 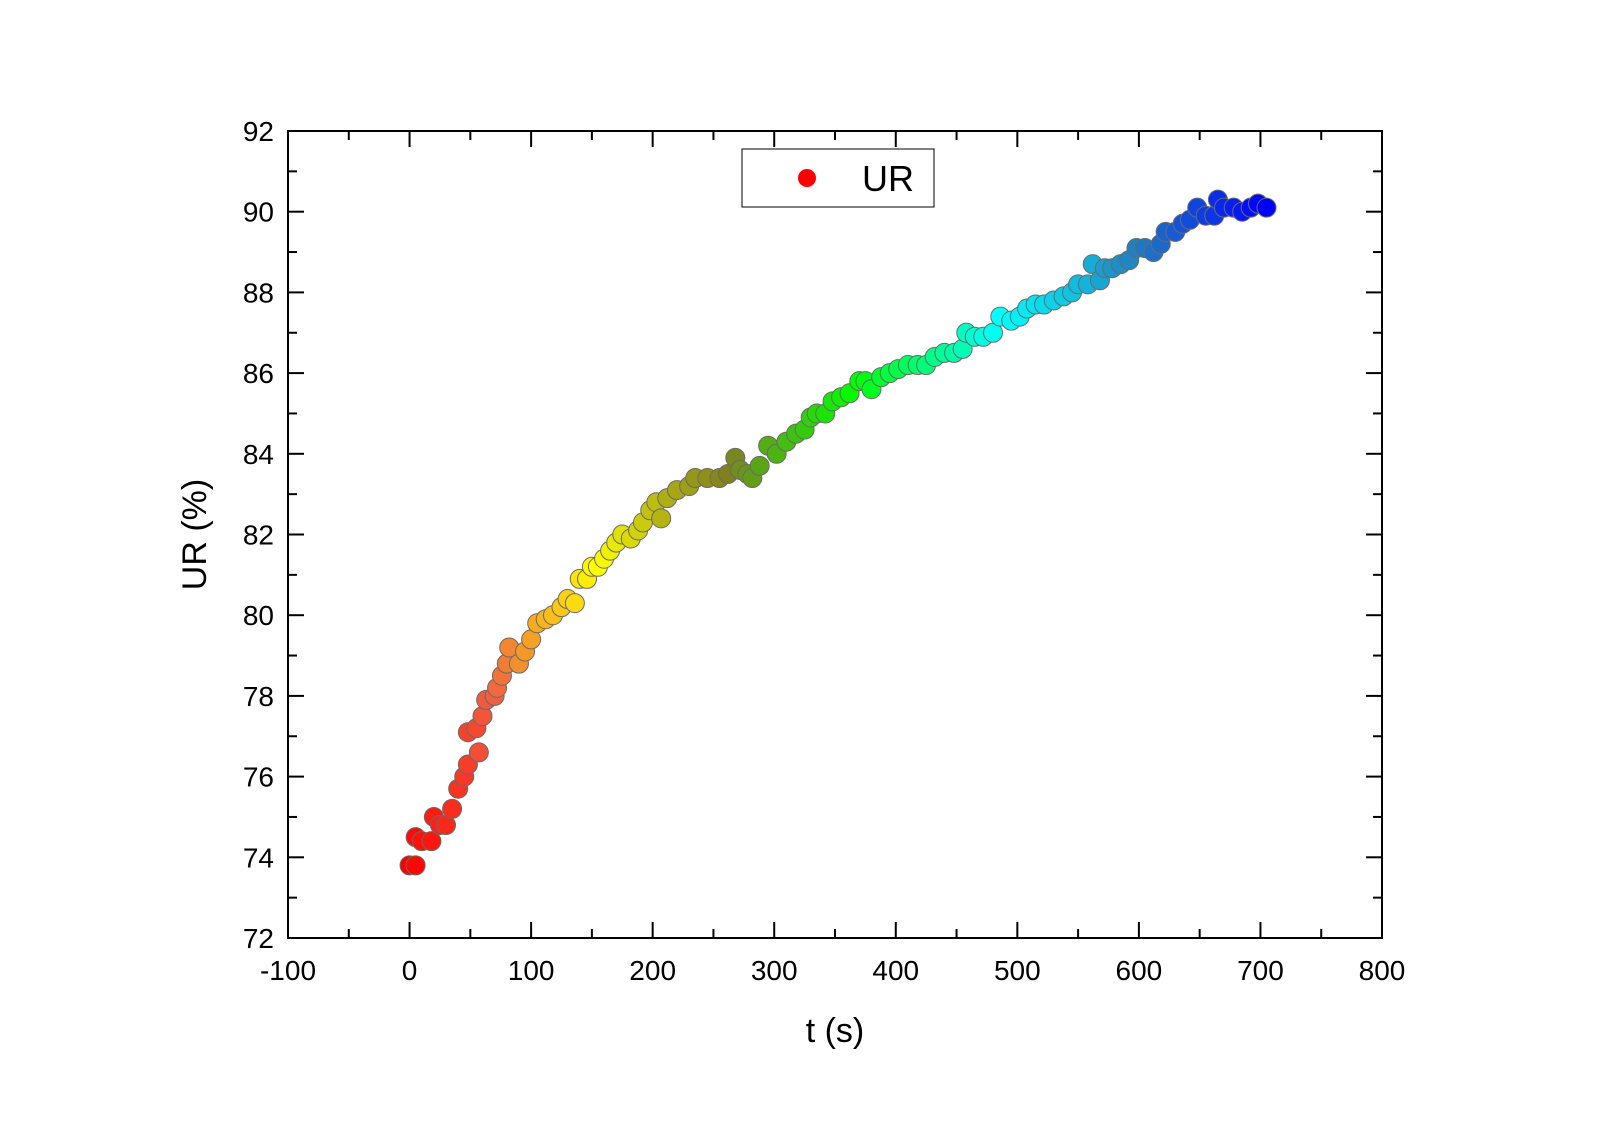 What do you see at coordinates (258, 292) in the screenshot?
I see `y-tick-label: 88` at bounding box center [258, 292].